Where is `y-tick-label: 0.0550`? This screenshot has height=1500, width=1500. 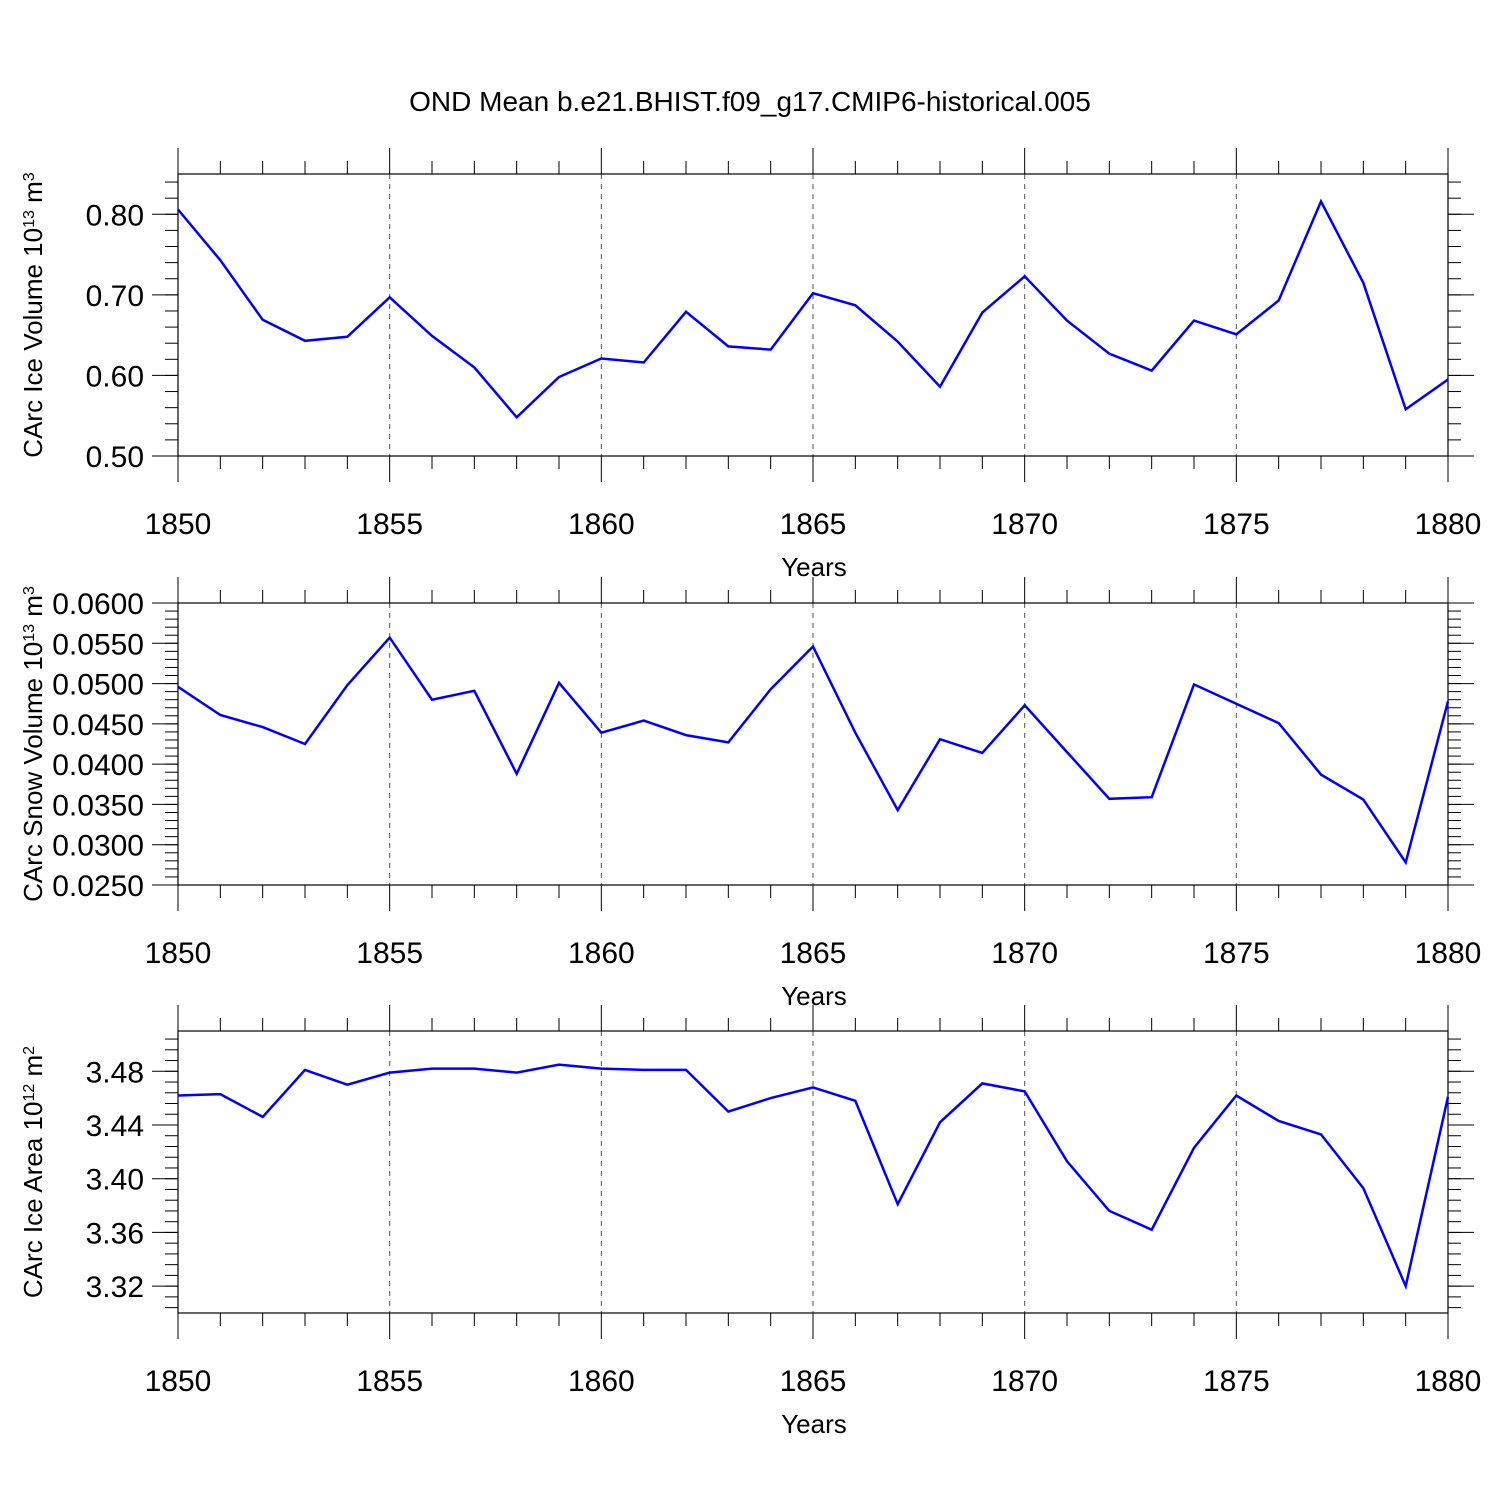 y-tick-label: 0.0550 is located at coordinates (98, 644).